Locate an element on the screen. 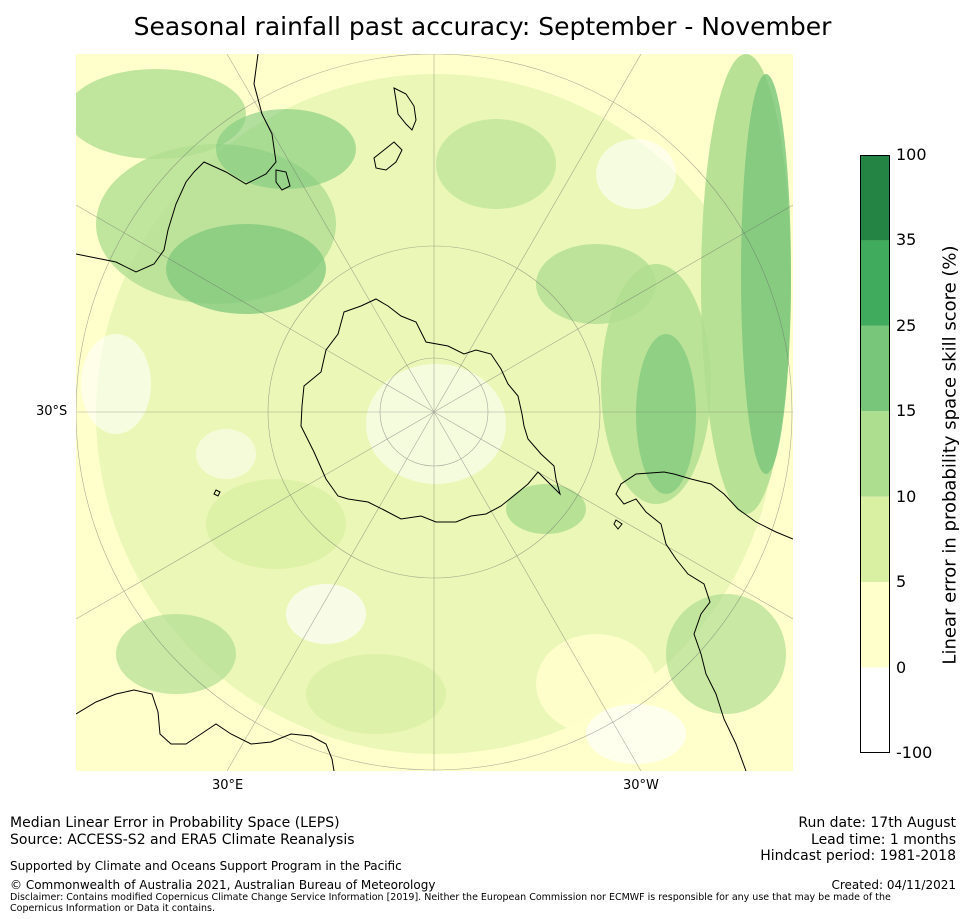 This screenshot has width=965, height=919. footer-lead-time: Lead time: 1 months is located at coordinates (883, 840).